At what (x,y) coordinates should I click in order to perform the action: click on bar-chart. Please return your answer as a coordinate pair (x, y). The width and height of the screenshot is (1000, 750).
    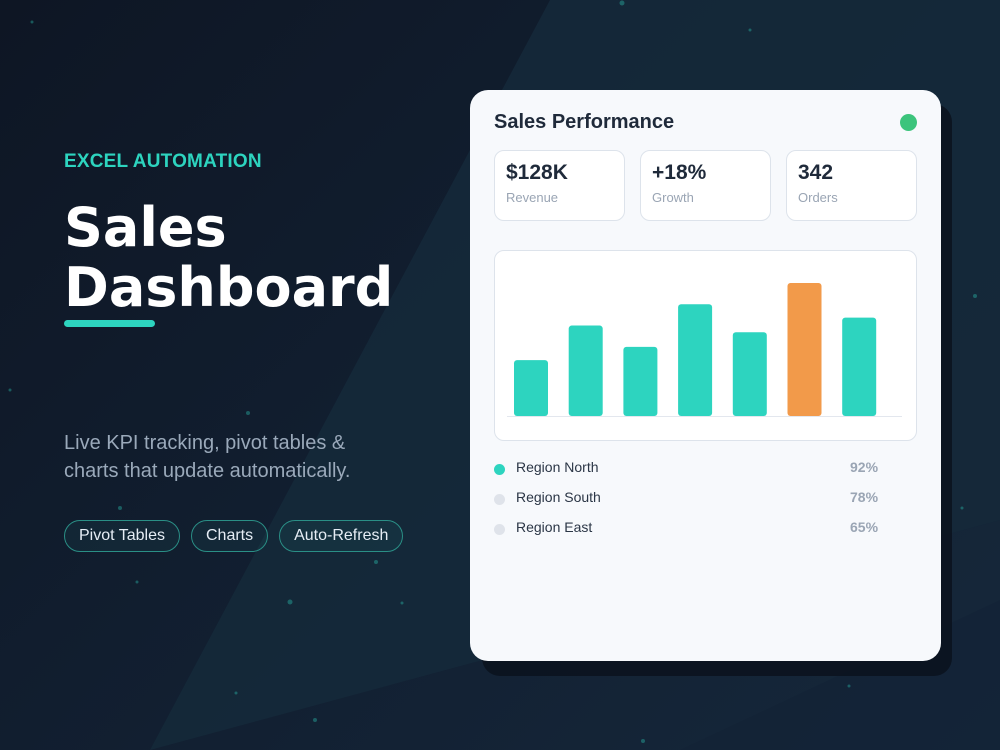
    Looking at the image, I should click on (705, 345).